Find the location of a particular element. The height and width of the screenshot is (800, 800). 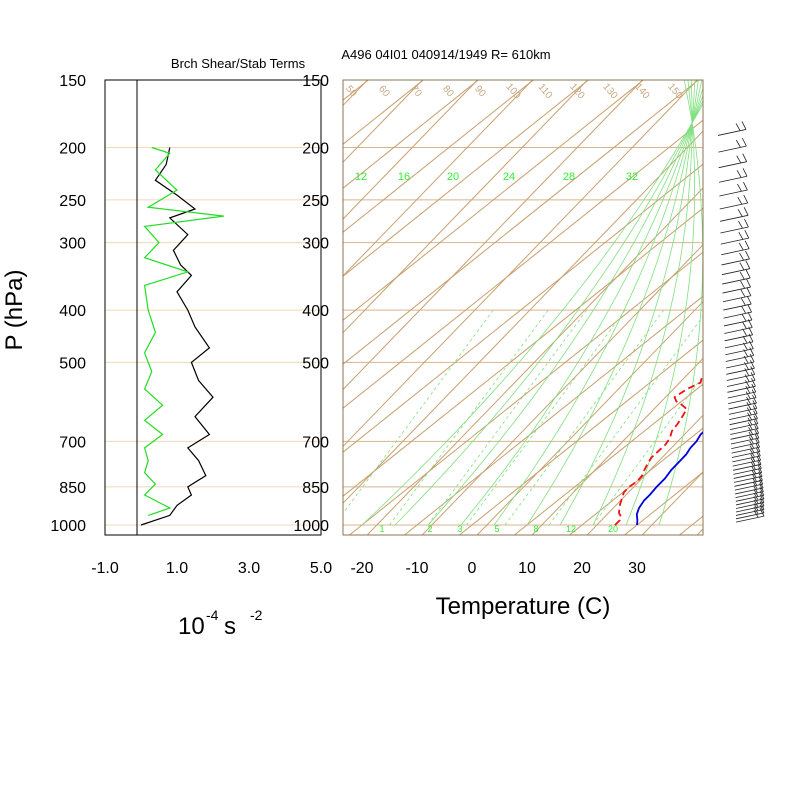

shear-term-line is located at coordinates (177, 336).